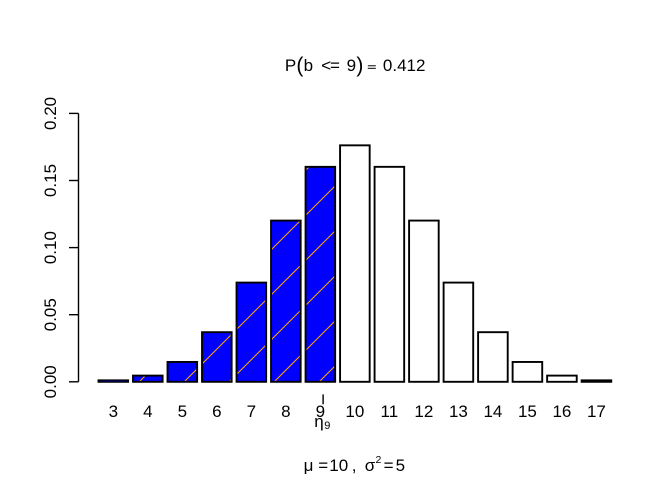 The width and height of the screenshot is (672, 480). What do you see at coordinates (50, 247) in the screenshot?
I see `svg-text: 0.10` at bounding box center [50, 247].